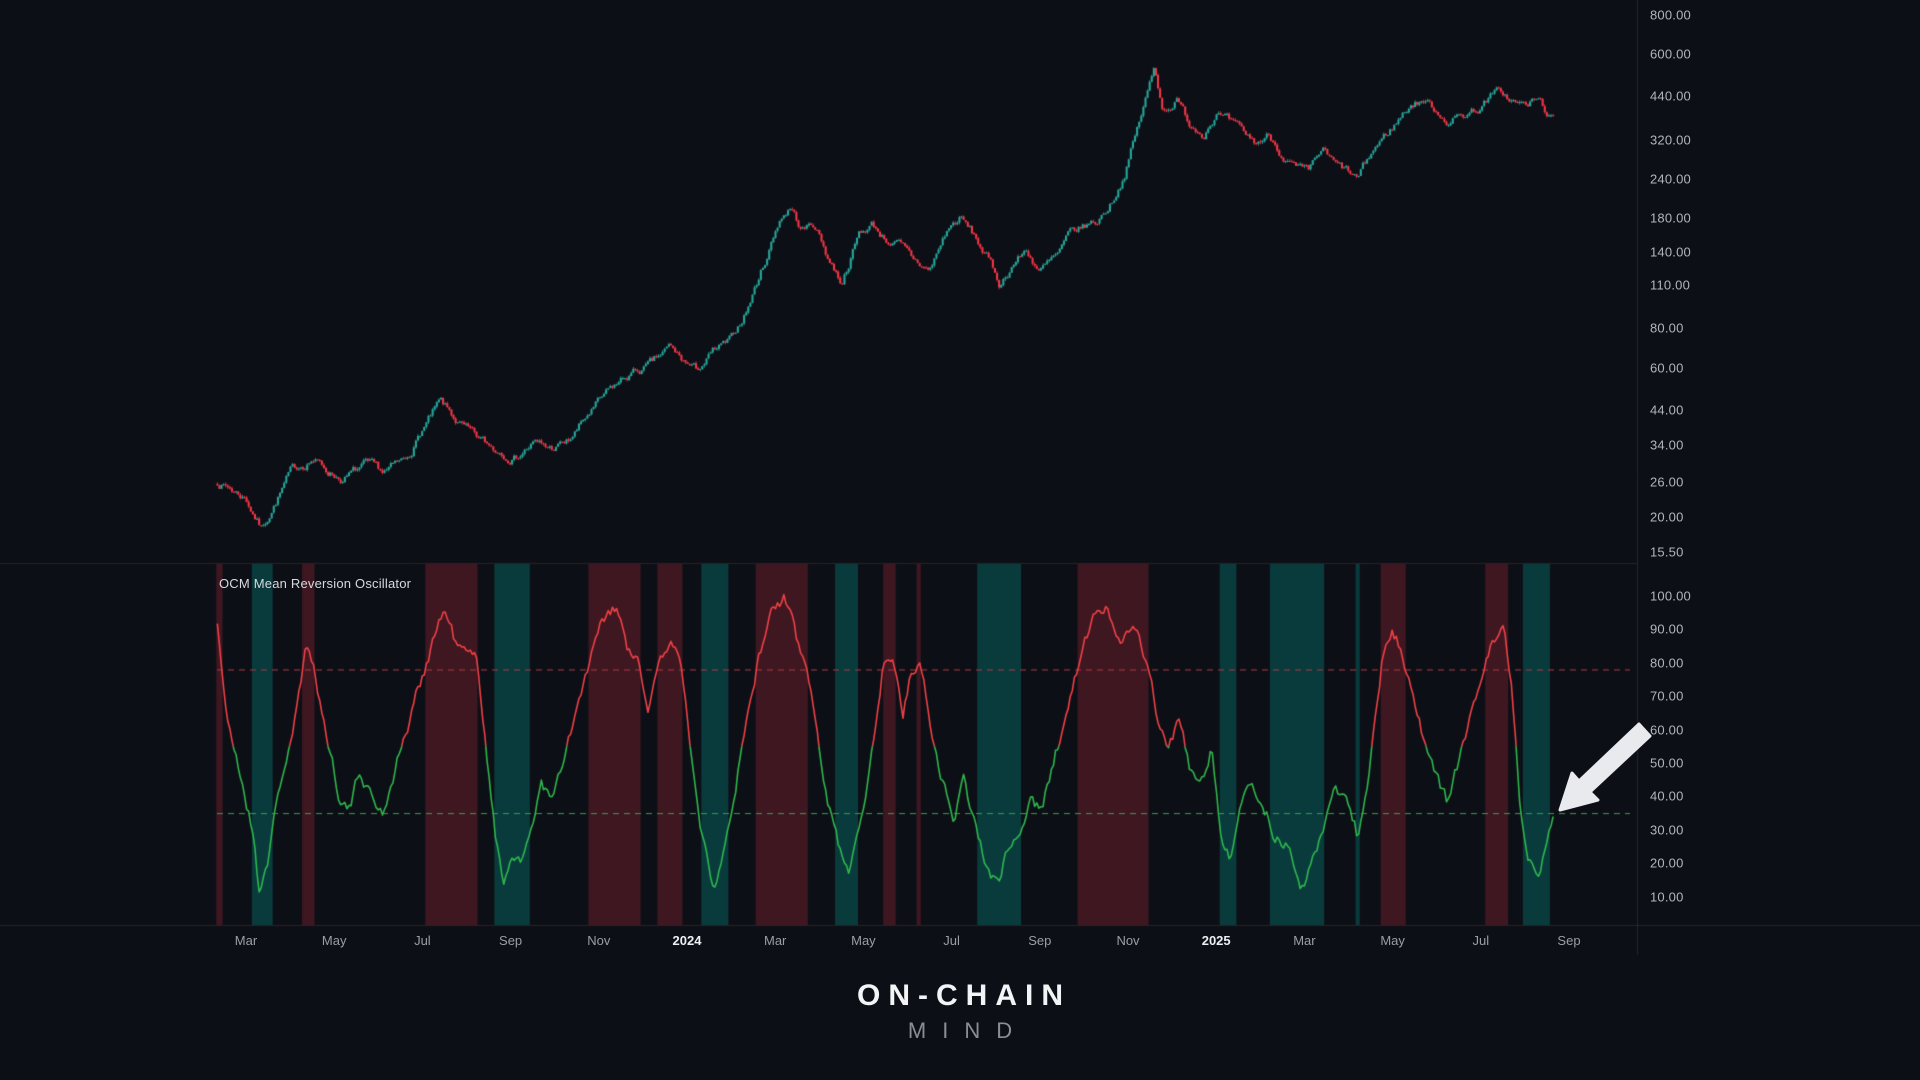  What do you see at coordinates (1667, 730) in the screenshot?
I see `oscillator-axis-label: 60.00` at bounding box center [1667, 730].